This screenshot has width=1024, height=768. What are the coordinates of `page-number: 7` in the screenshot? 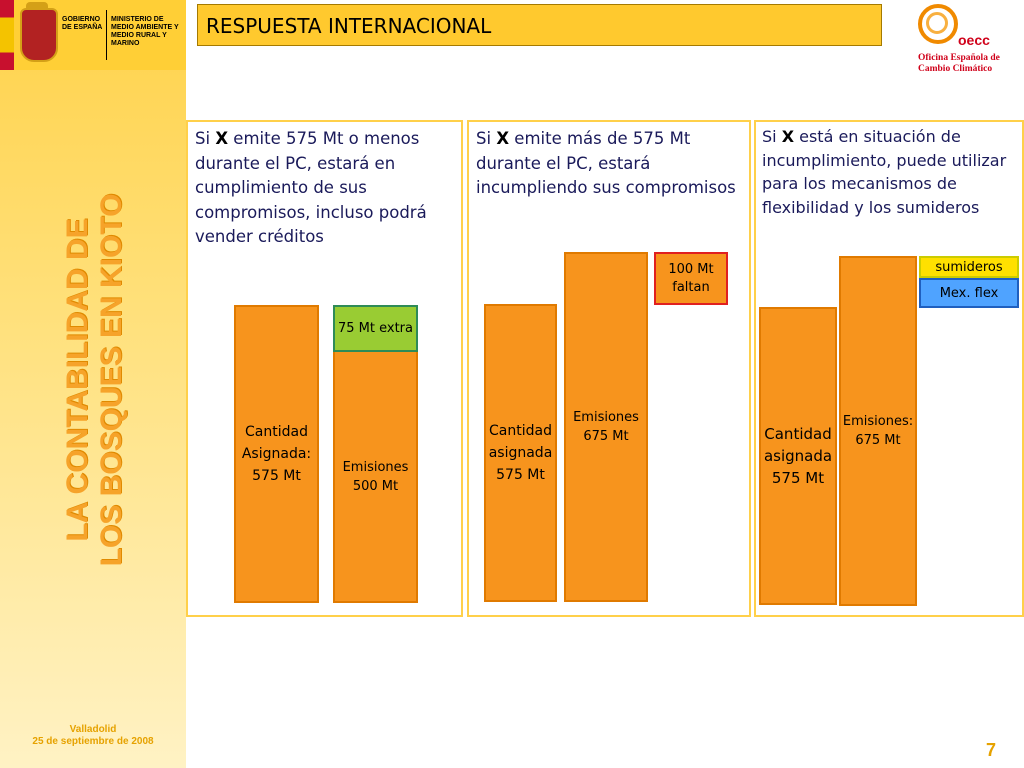 It's located at (991, 750).